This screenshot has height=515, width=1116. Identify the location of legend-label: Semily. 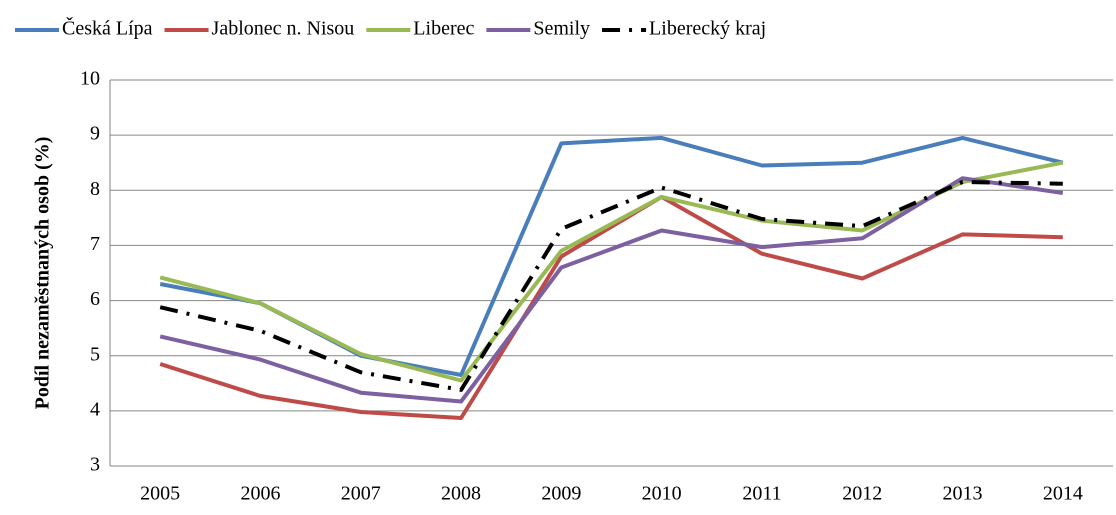
(561, 29).